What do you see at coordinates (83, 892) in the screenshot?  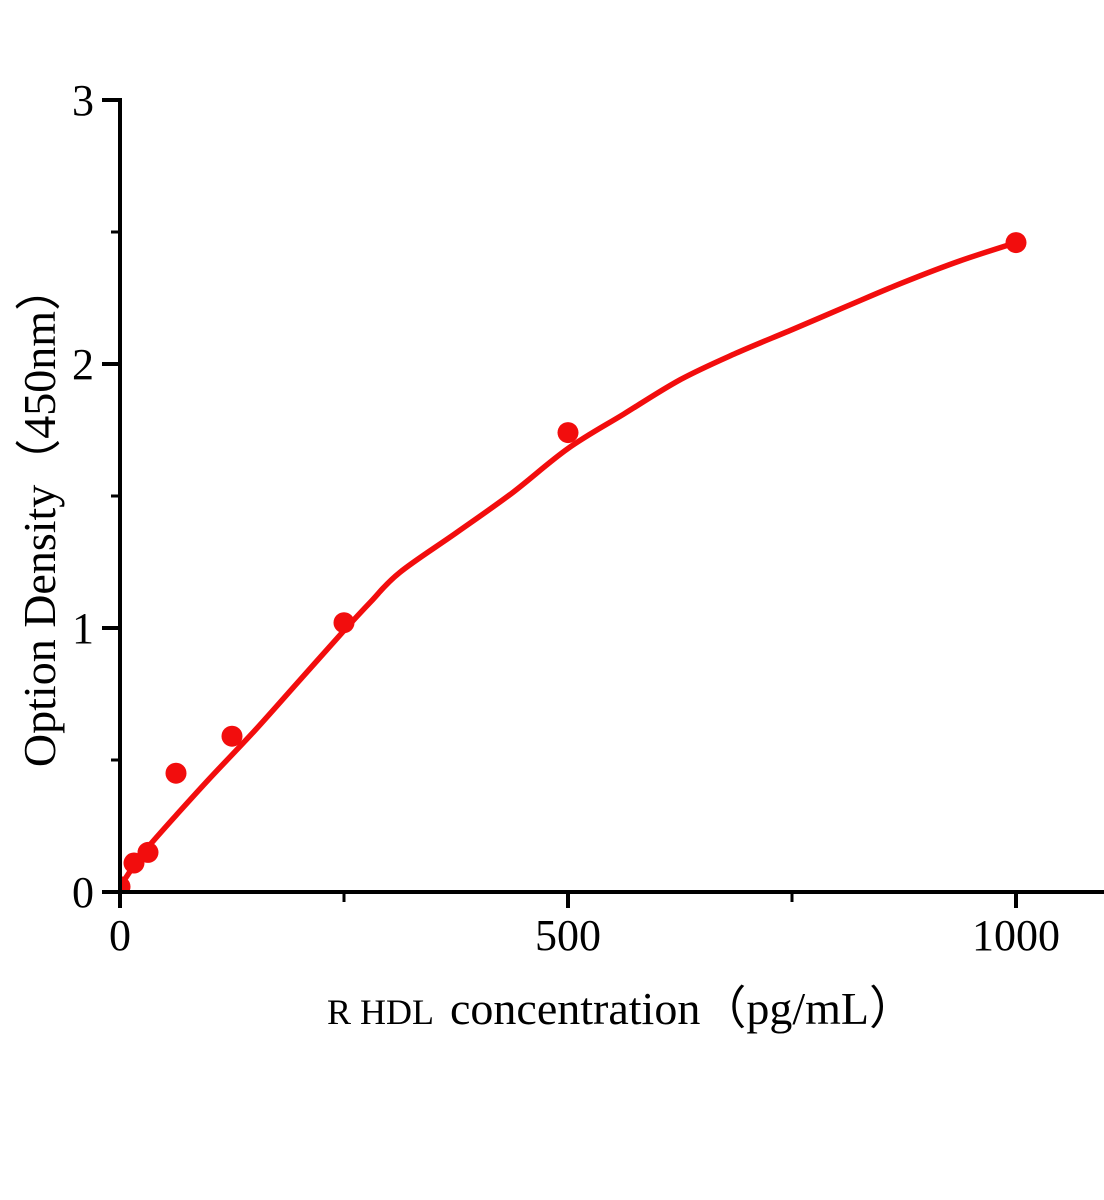 I see `y-tick-label: 0` at bounding box center [83, 892].